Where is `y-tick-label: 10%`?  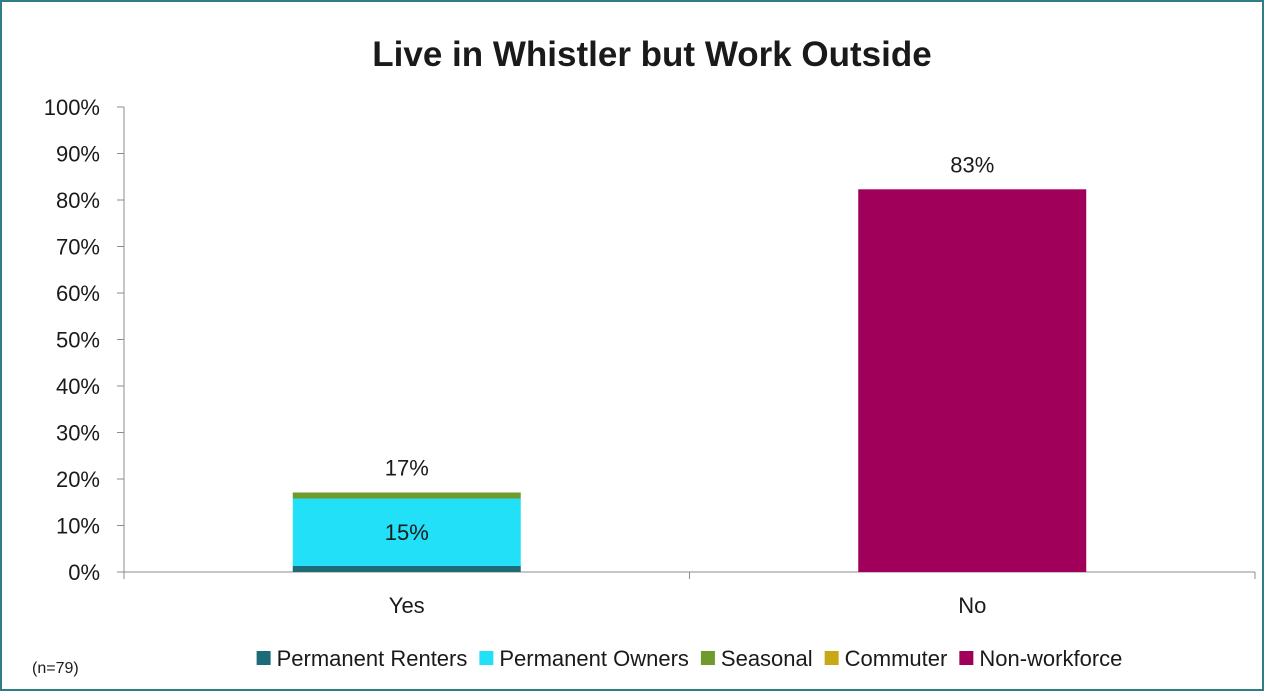
y-tick-label: 10% is located at coordinates (78, 526).